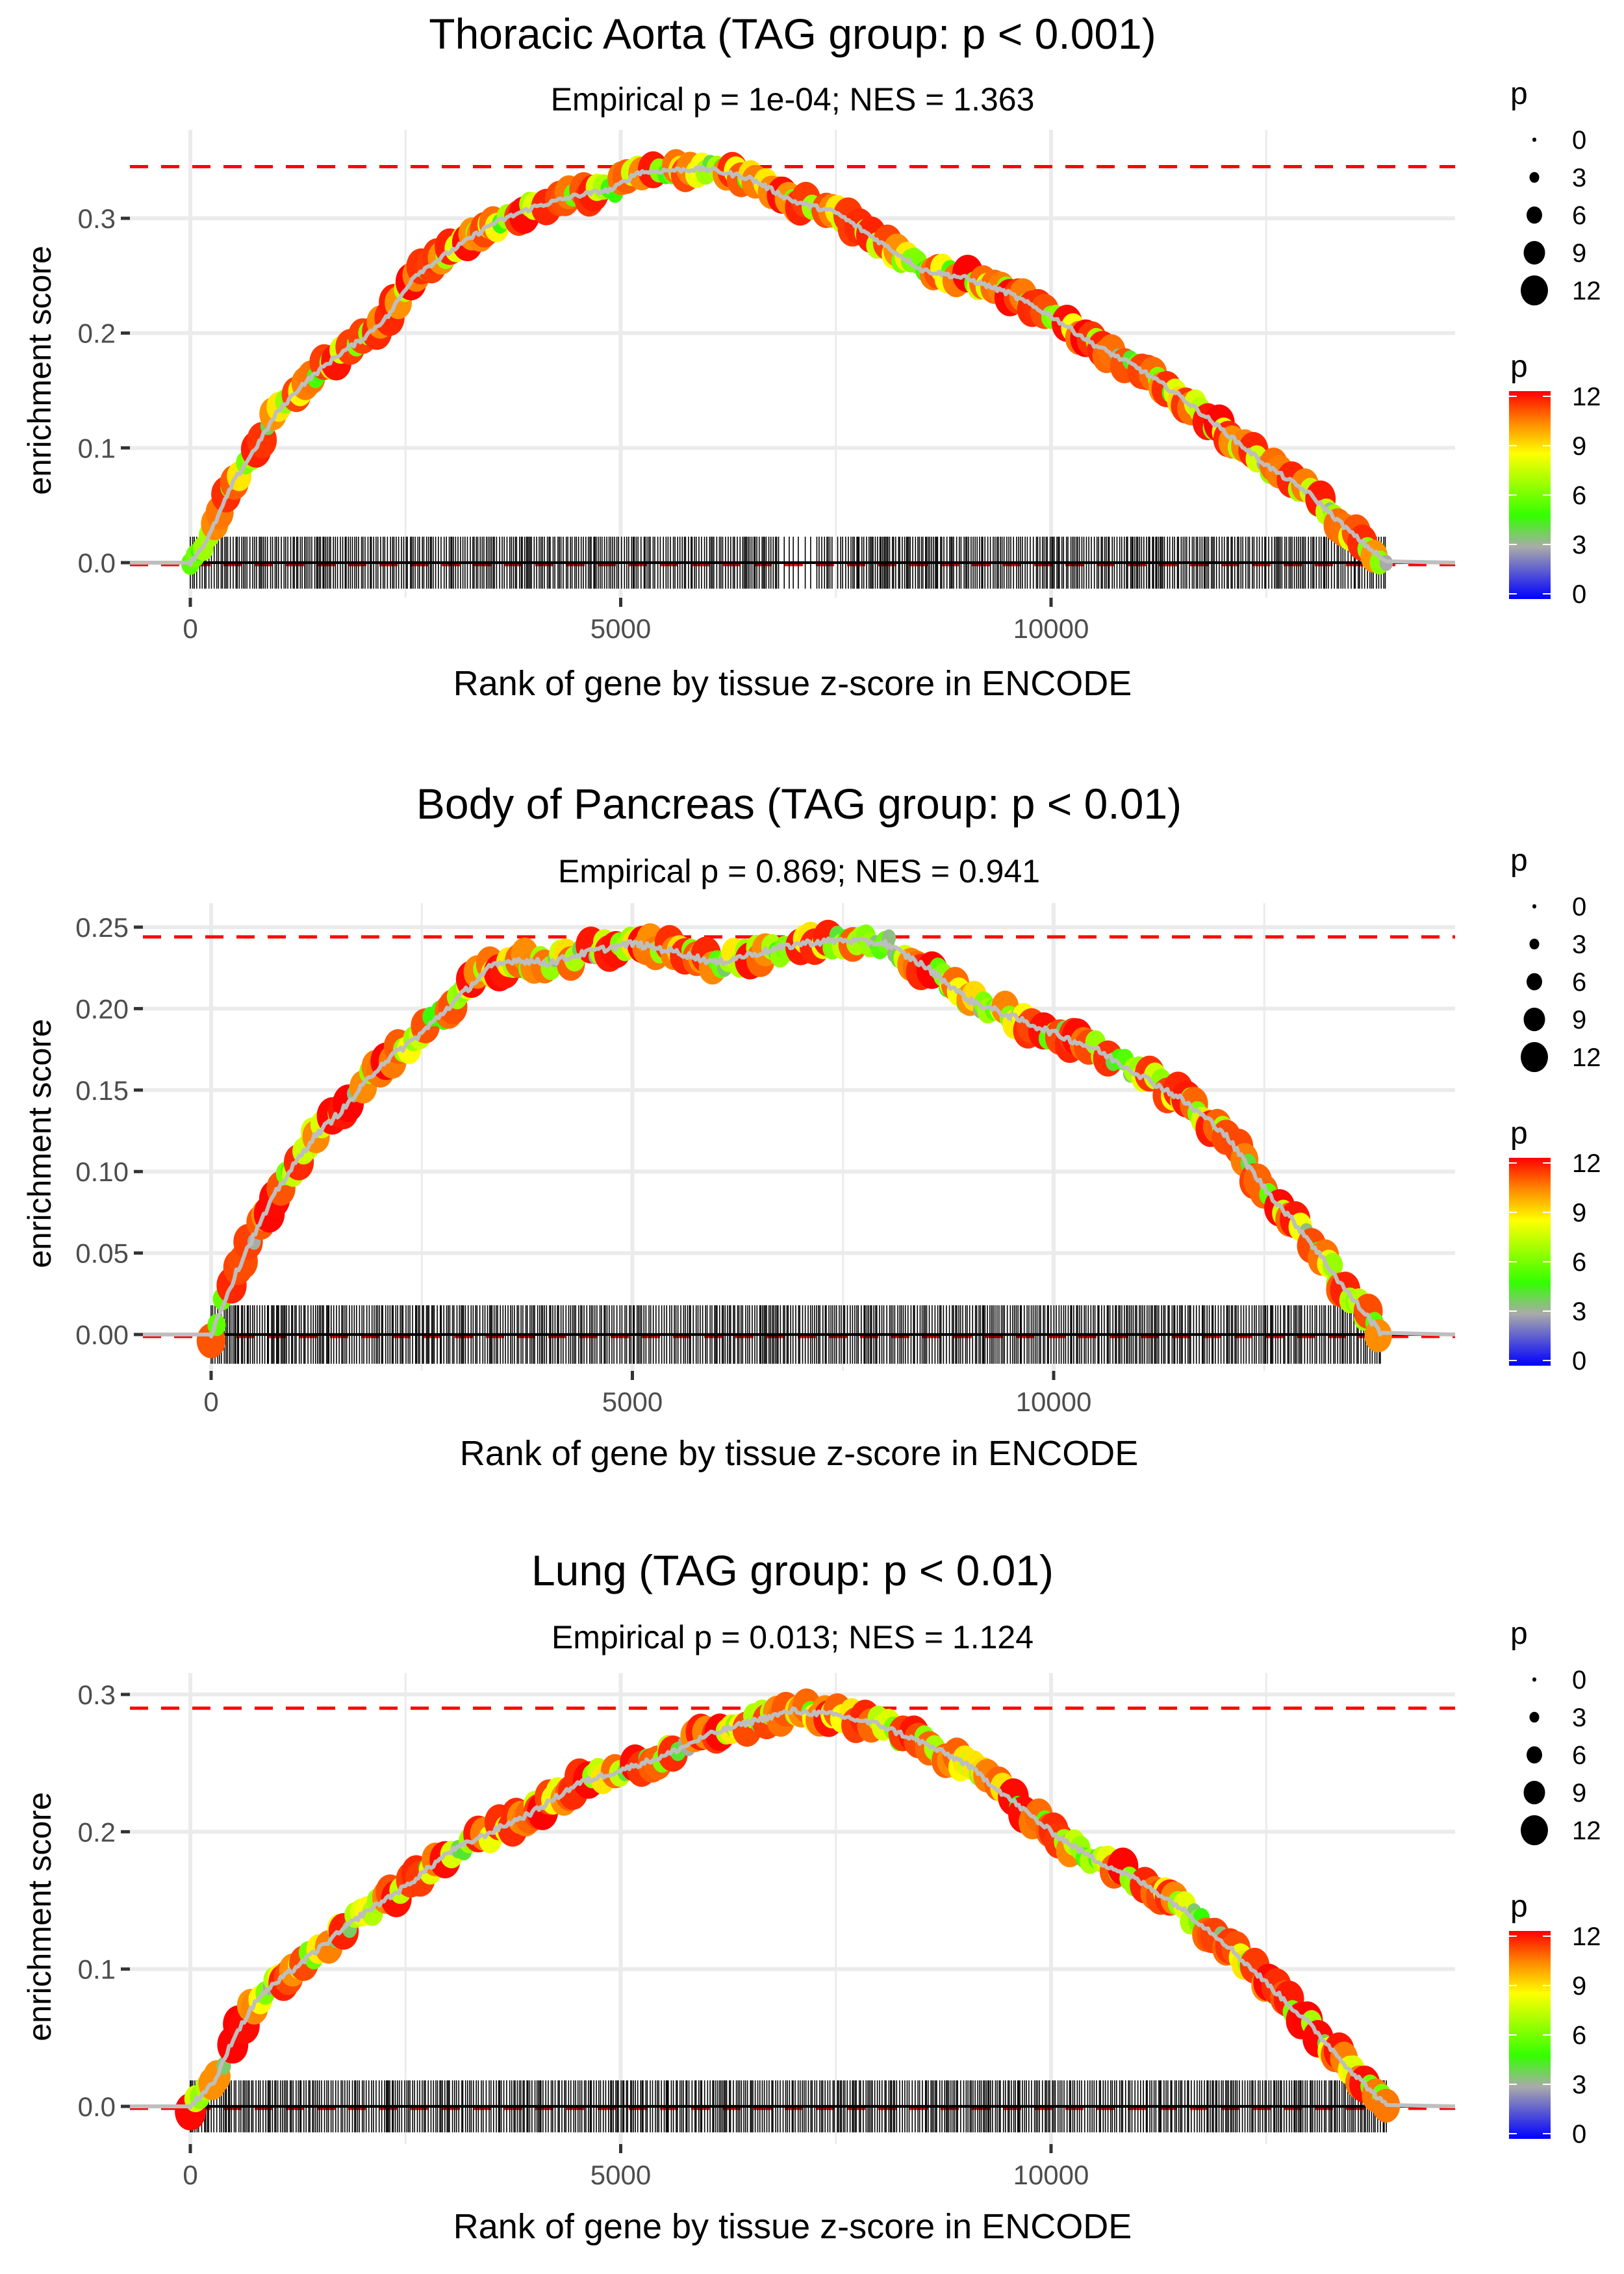  Describe the element at coordinates (792, 1570) in the screenshot. I see `panel-title: Lung (TAG group: p < 0.01)` at that location.